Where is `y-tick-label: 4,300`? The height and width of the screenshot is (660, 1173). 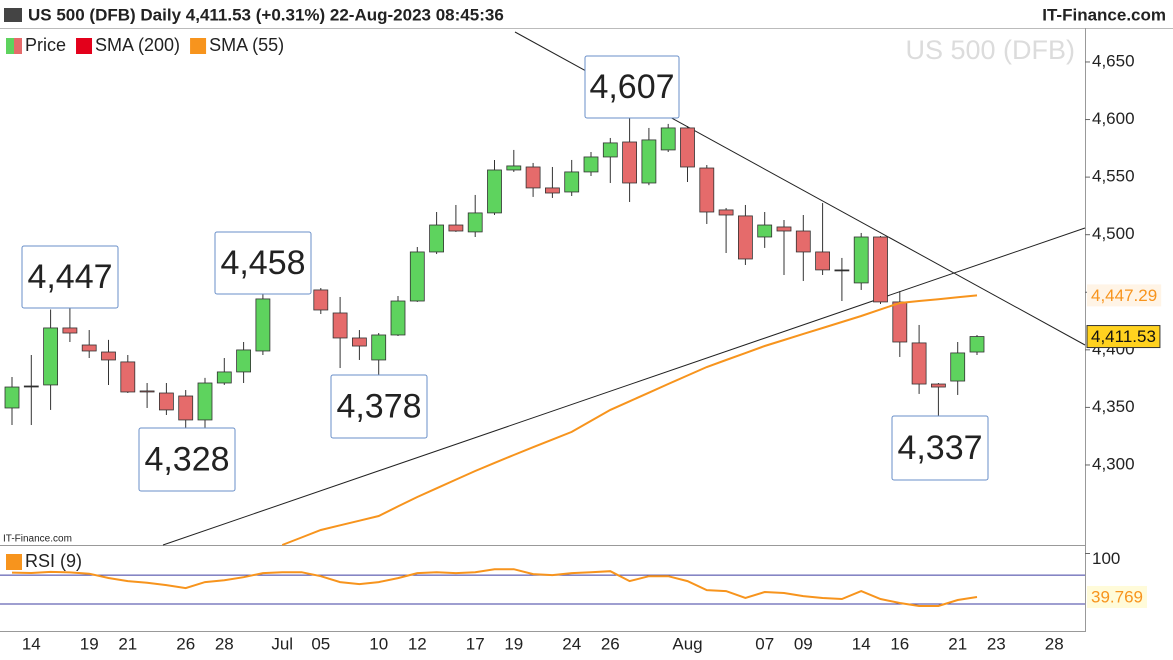 y-tick-label: 4,300 is located at coordinates (1113, 463).